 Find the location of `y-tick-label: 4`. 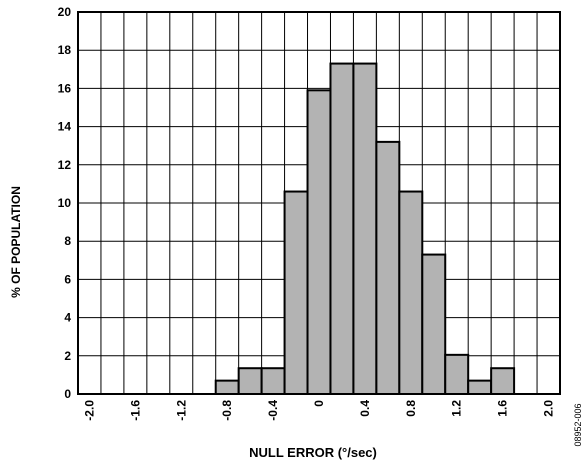

y-tick-label: 4 is located at coordinates (67, 318).